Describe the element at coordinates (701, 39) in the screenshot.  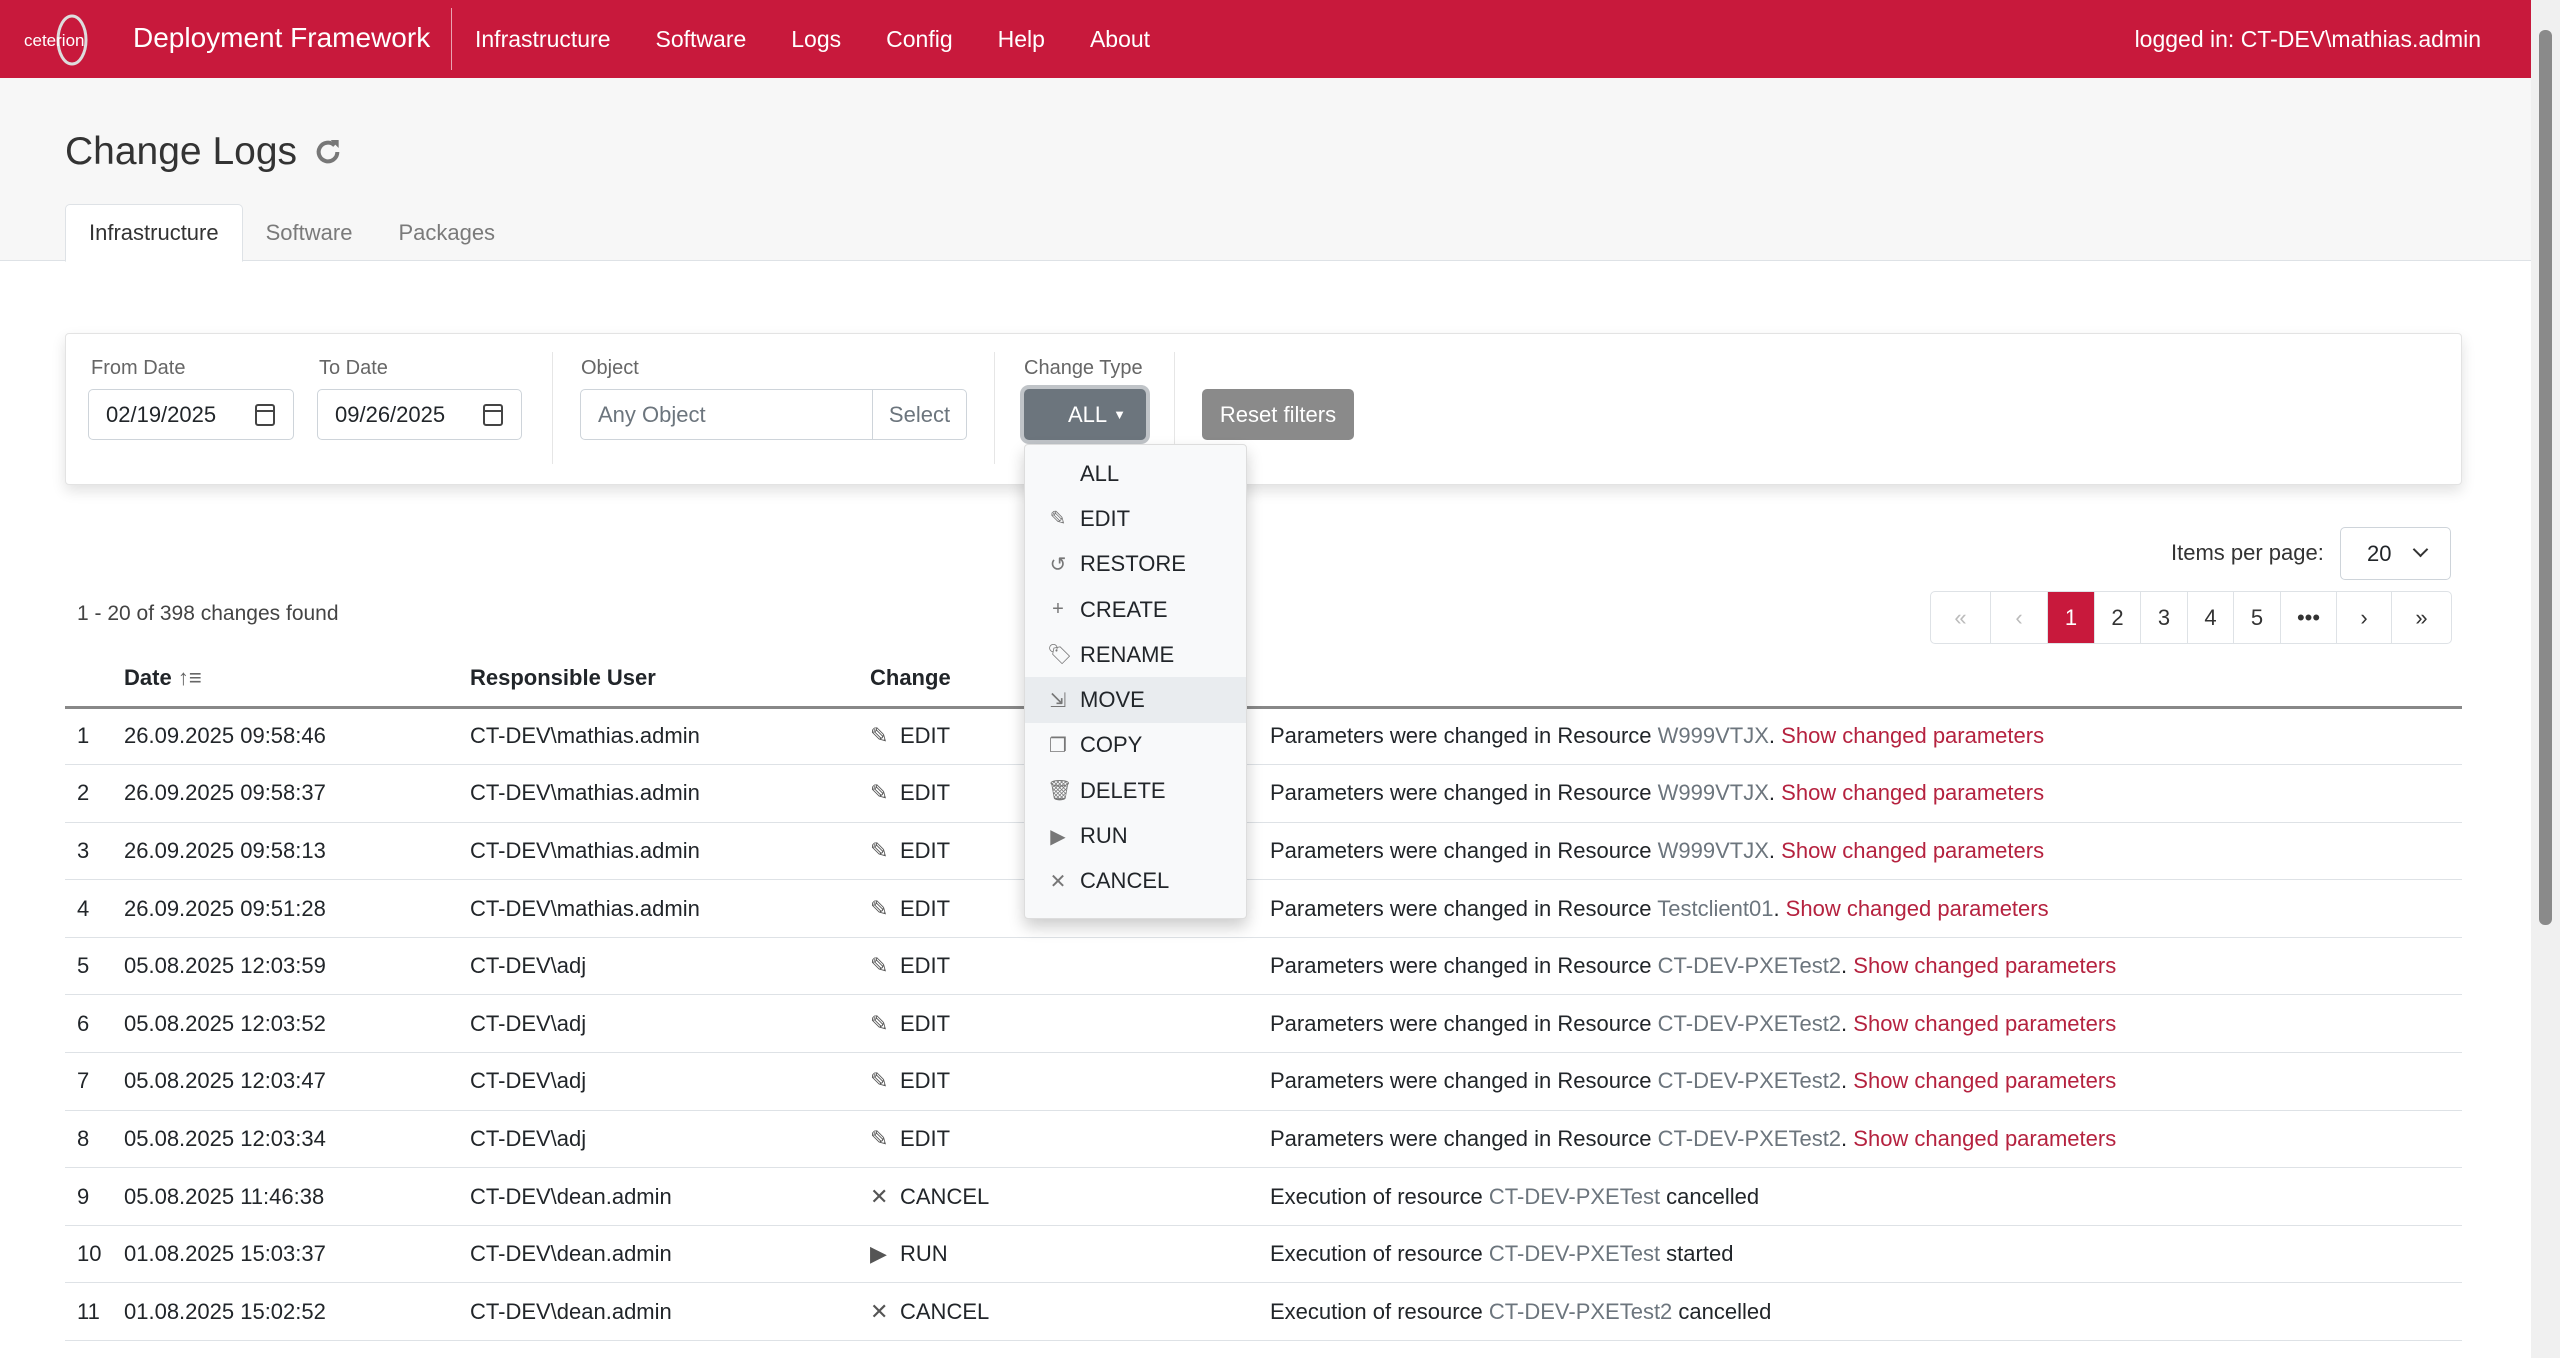
I see `nav-software: Software` at that location.